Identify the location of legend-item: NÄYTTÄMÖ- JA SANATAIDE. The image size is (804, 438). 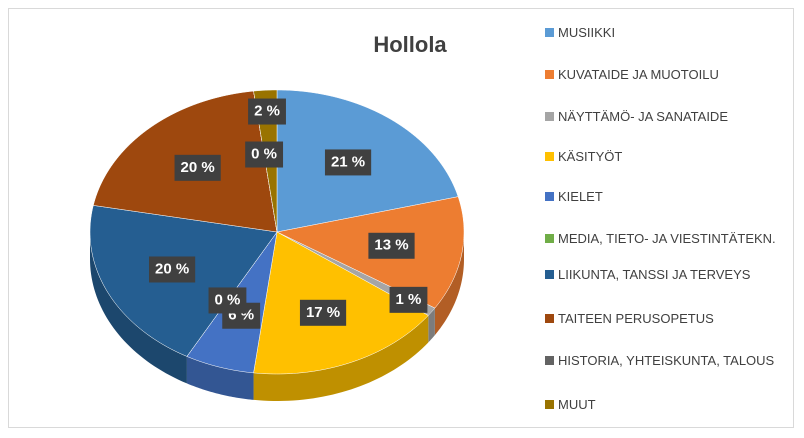
(665, 117).